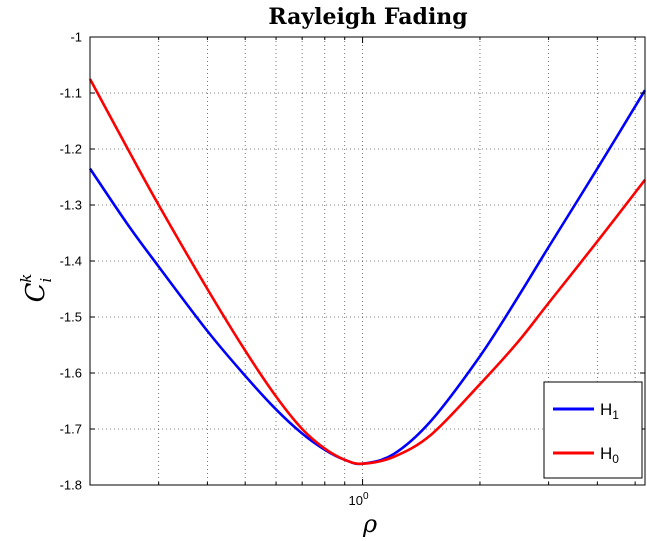 The height and width of the screenshot is (541, 647). I want to click on y-tick-label: -1.3, so click(71, 205).